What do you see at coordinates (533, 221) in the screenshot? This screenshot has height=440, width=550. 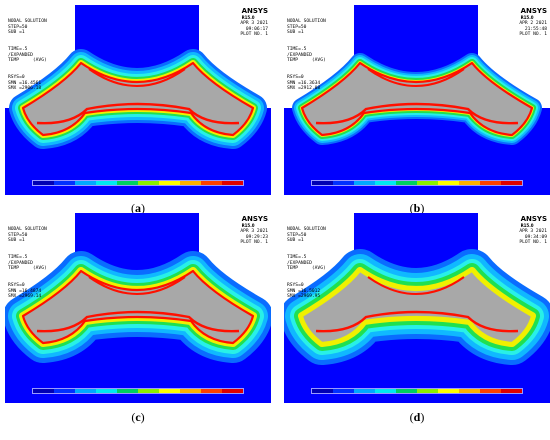 I see `ansys-logo-d: ANSYS R15.0` at bounding box center [533, 221].